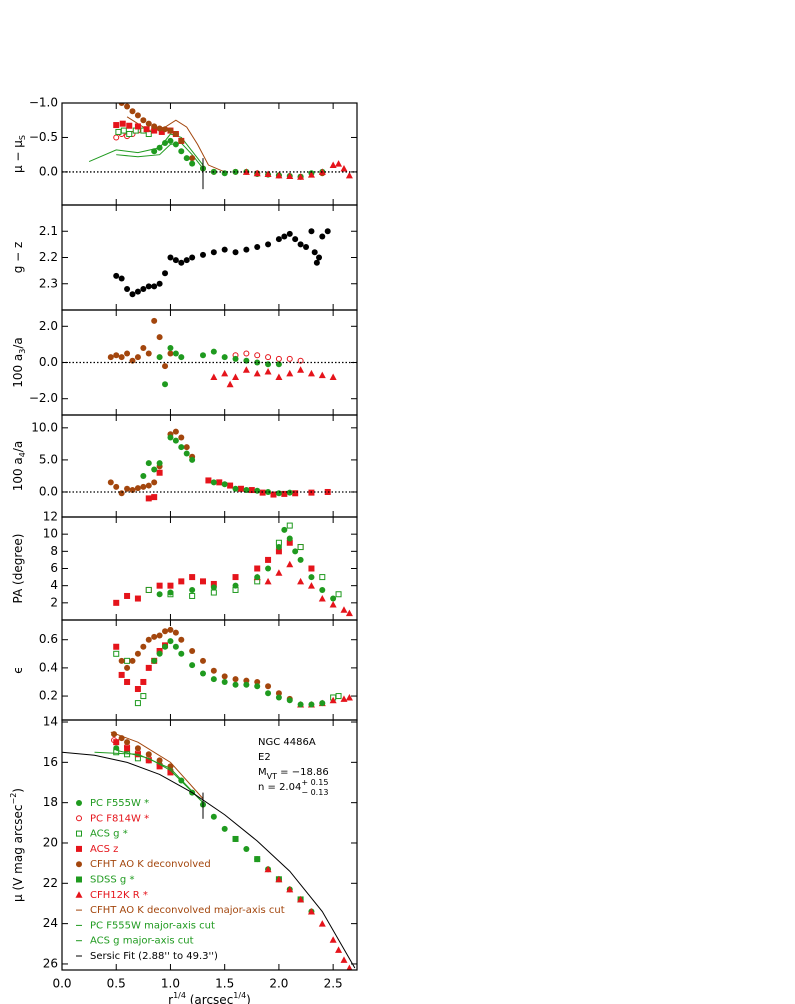 Image resolution: width=795 pixels, height=1004 pixels. Describe the element at coordinates (18, 569) in the screenshot. I see `y-axis-label: PA (degree)` at that location.